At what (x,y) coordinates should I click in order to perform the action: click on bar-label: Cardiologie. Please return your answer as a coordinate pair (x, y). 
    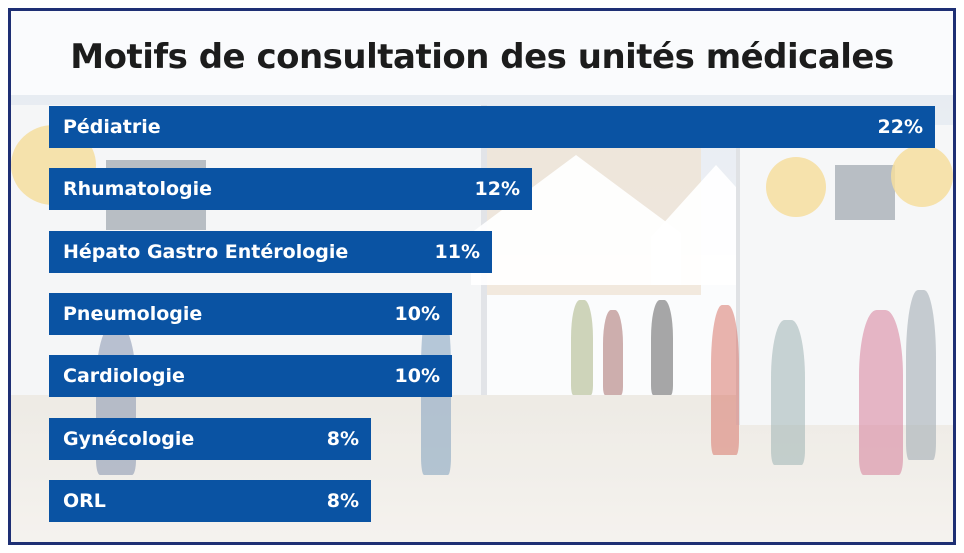
    Looking at the image, I should click on (124, 376).